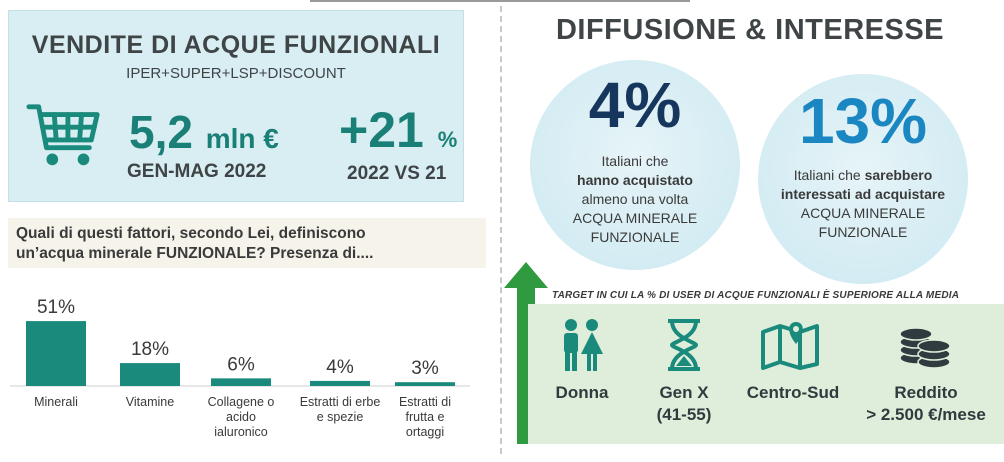 The image size is (1004, 462). Describe the element at coordinates (863, 213) in the screenshot. I see `stat-interested-line-3: ACQUA MINERALE` at that location.